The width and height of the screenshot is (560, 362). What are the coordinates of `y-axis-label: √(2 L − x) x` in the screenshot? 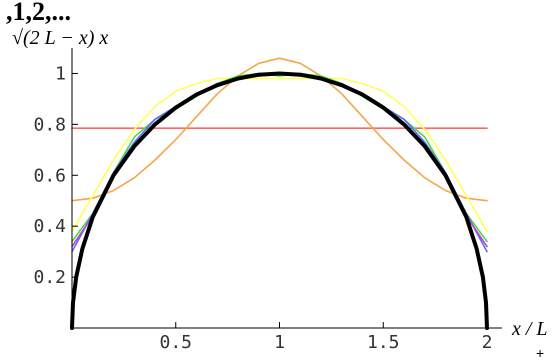 It's located at (60, 38).